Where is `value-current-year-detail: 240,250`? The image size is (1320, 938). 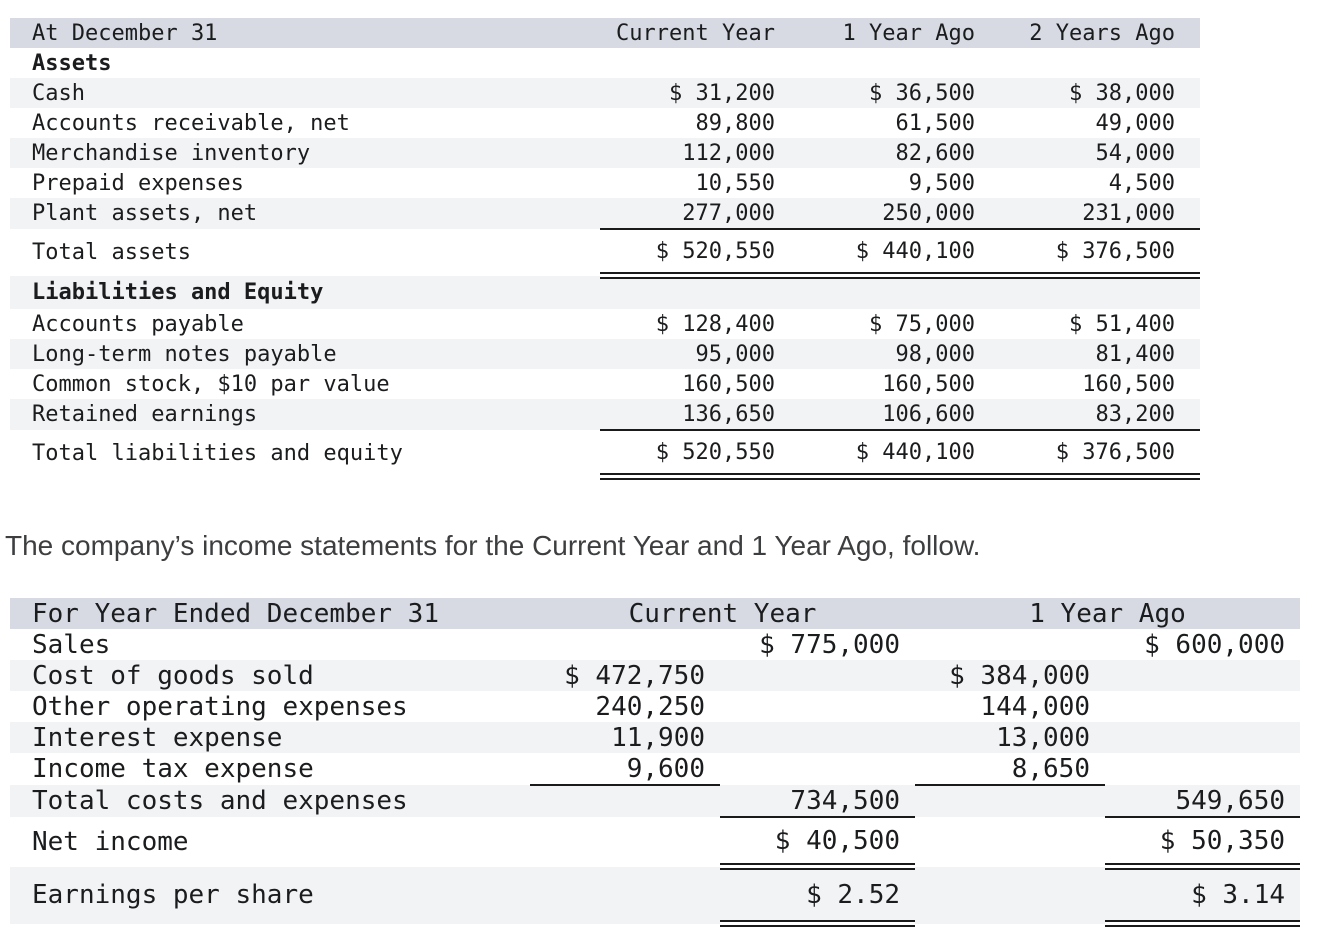
value-current-year-detail: 240,250 is located at coordinates (650, 706).